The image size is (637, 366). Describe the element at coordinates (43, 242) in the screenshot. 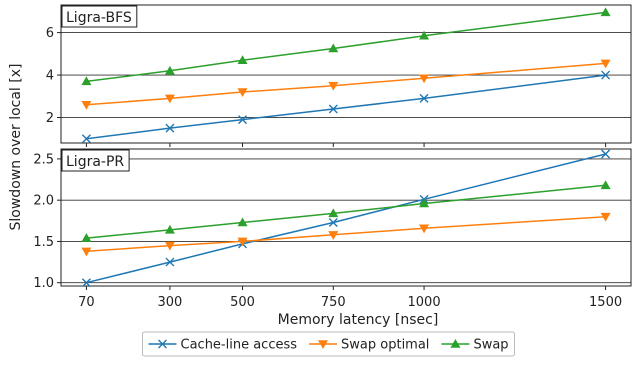

I see `y-tick-label: 1.5` at that location.